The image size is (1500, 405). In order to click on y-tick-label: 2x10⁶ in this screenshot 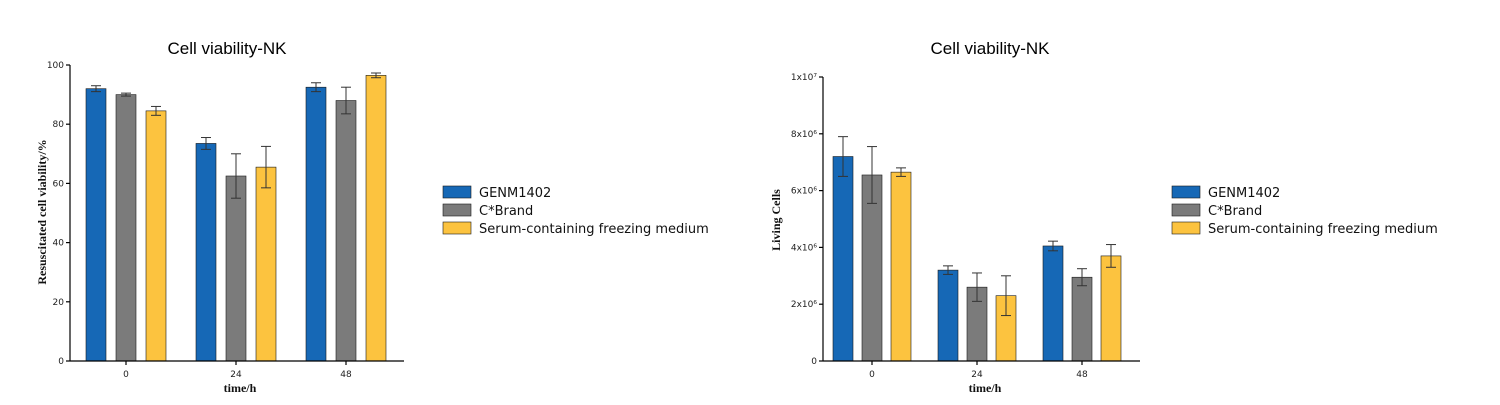, I will do `click(804, 305)`.